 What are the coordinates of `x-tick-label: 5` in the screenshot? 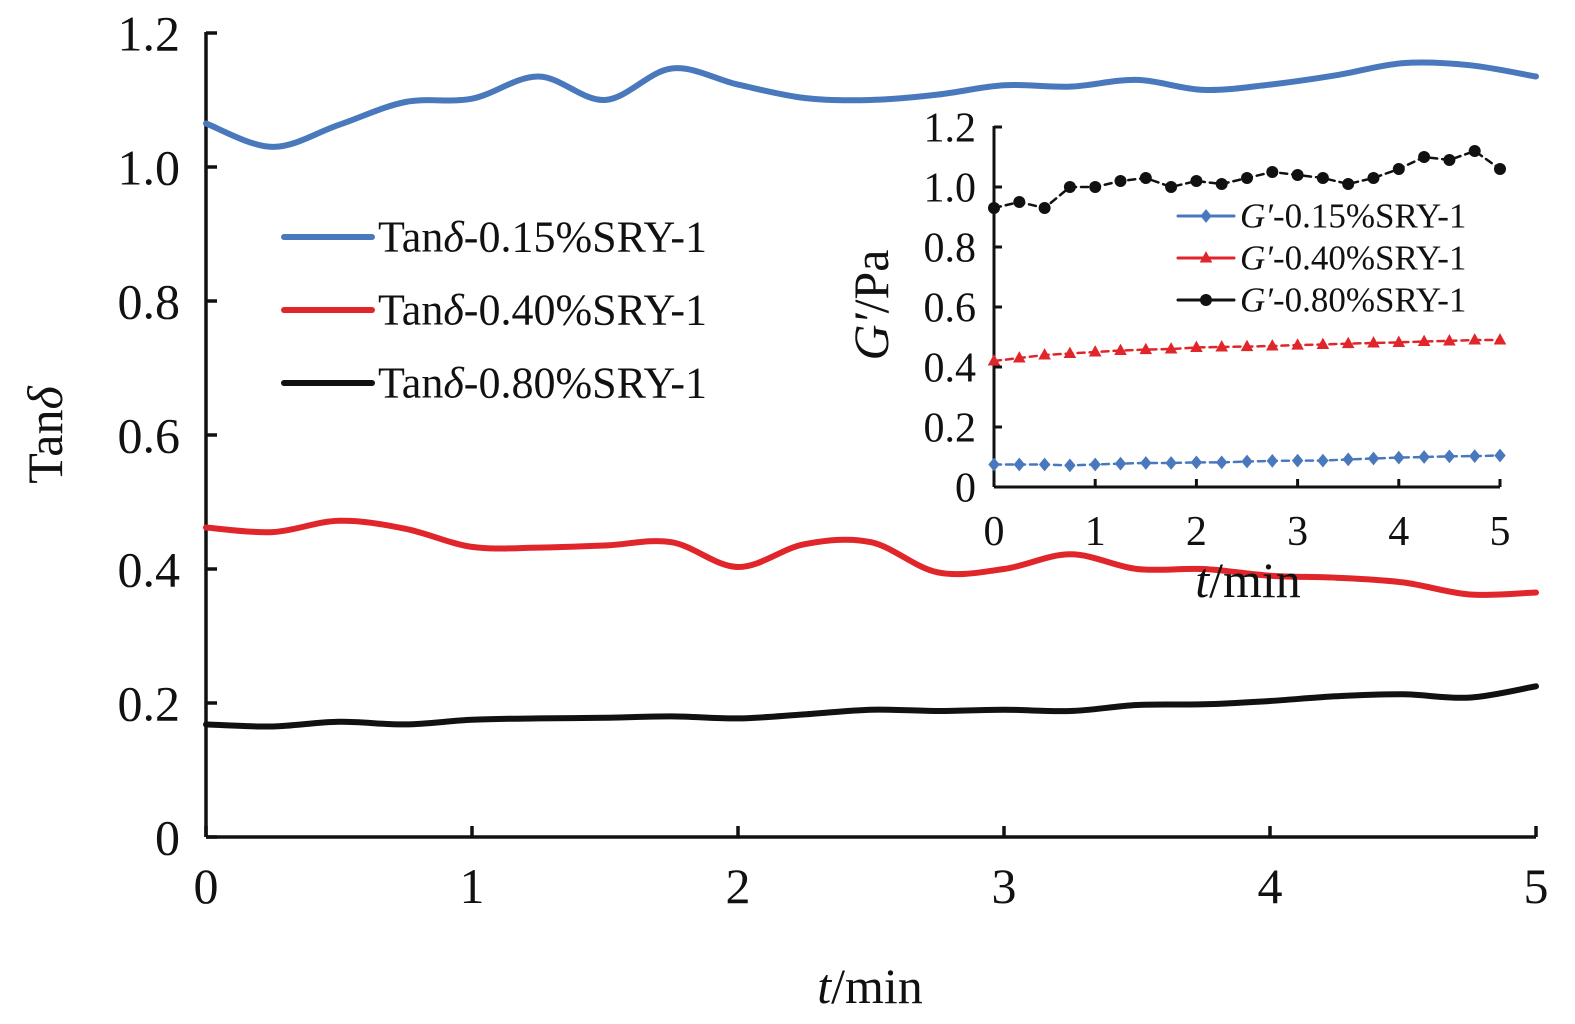 It's located at (1536, 886).